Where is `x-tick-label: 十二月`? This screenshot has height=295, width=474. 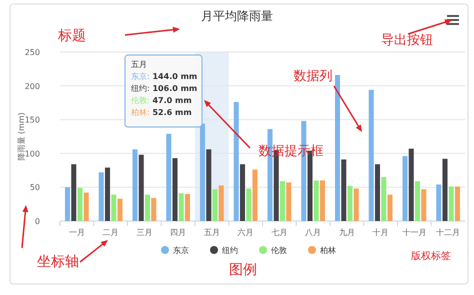
x-tick-label: 十二月 is located at coordinates (448, 232).